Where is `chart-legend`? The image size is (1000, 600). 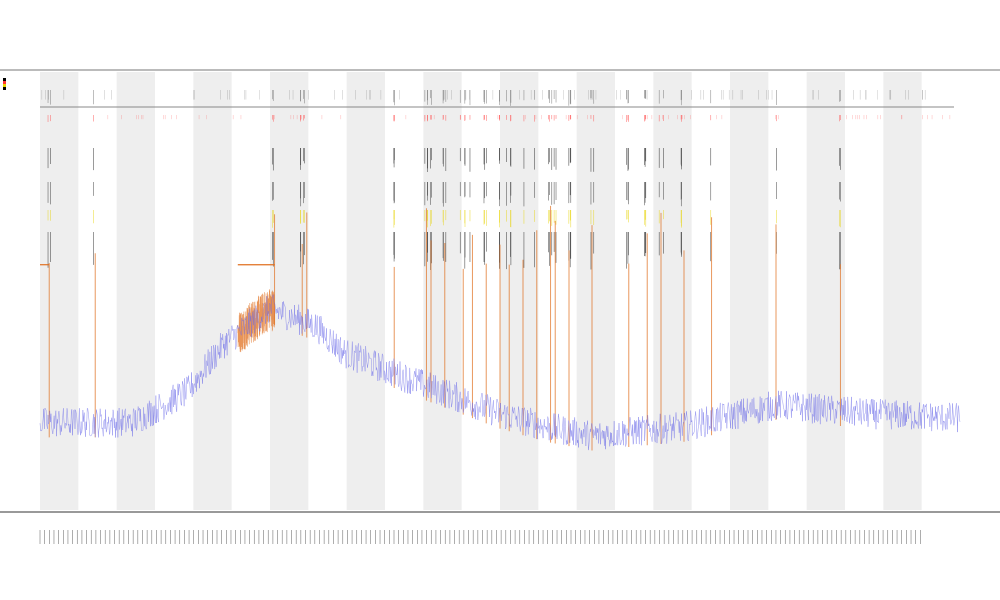 chart-legend is located at coordinates (5, 84).